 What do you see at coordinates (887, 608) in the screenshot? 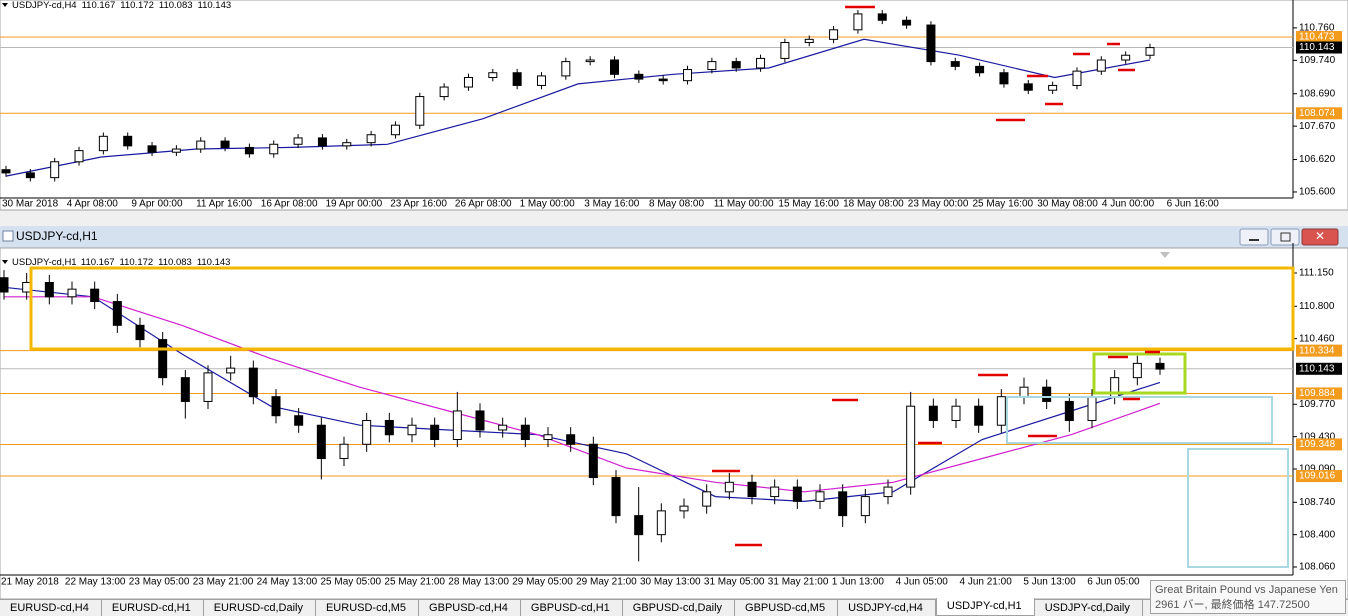
I see `tab: USDJPY-cd,H4` at bounding box center [887, 608].